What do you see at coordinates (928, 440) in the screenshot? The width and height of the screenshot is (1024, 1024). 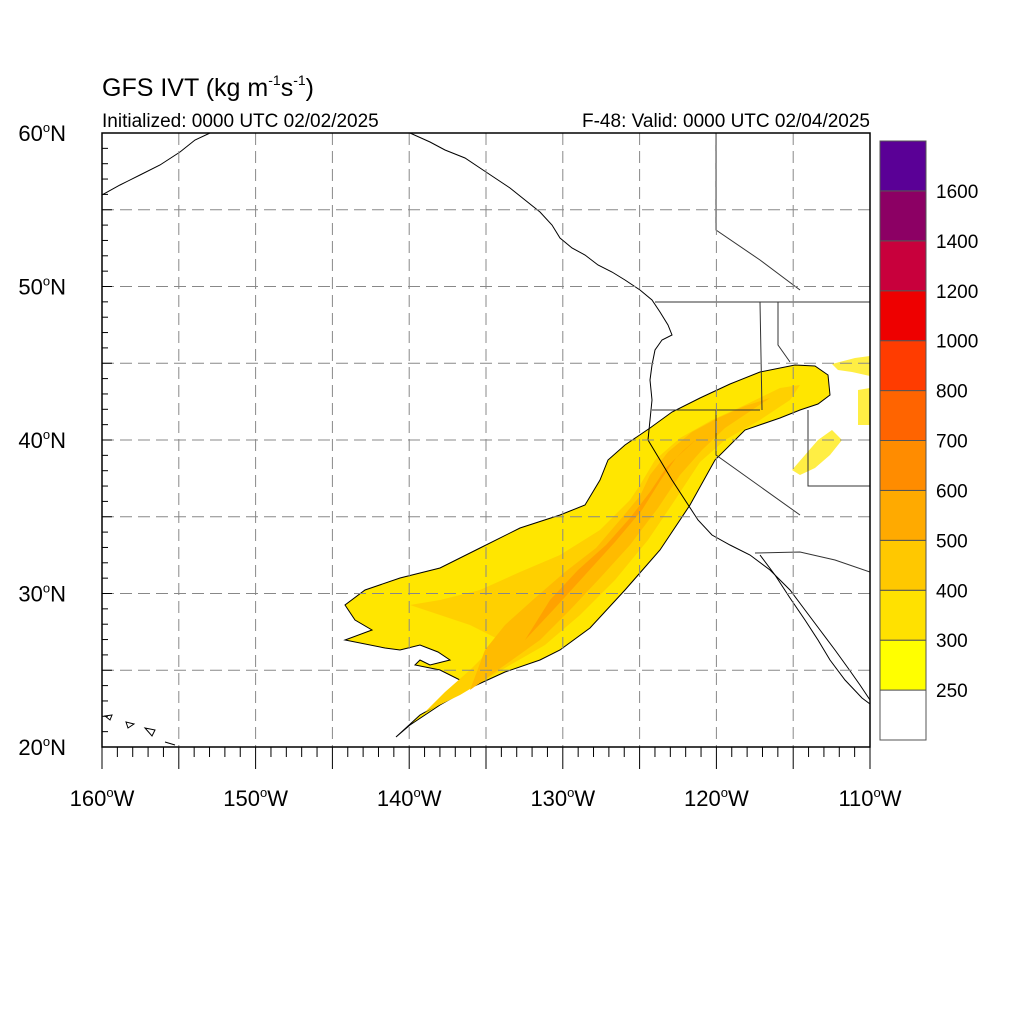 I see `colorbar: 250 300 400 500 600 700 800 1000 1200 1400 1600` at bounding box center [928, 440].